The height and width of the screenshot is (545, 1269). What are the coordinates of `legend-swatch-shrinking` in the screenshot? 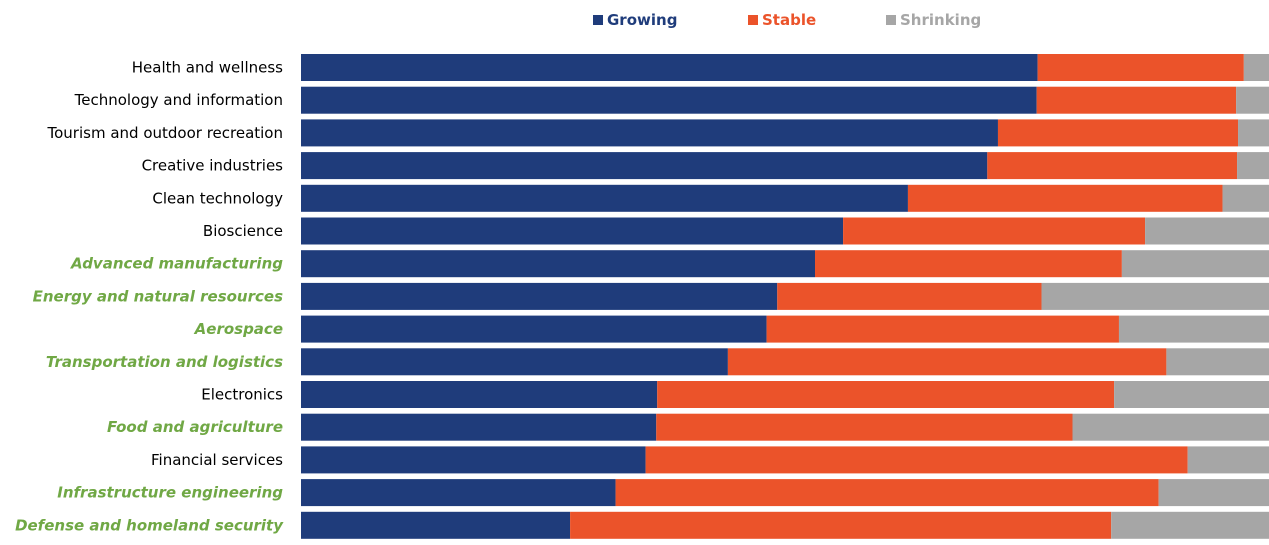 It's located at (891, 20).